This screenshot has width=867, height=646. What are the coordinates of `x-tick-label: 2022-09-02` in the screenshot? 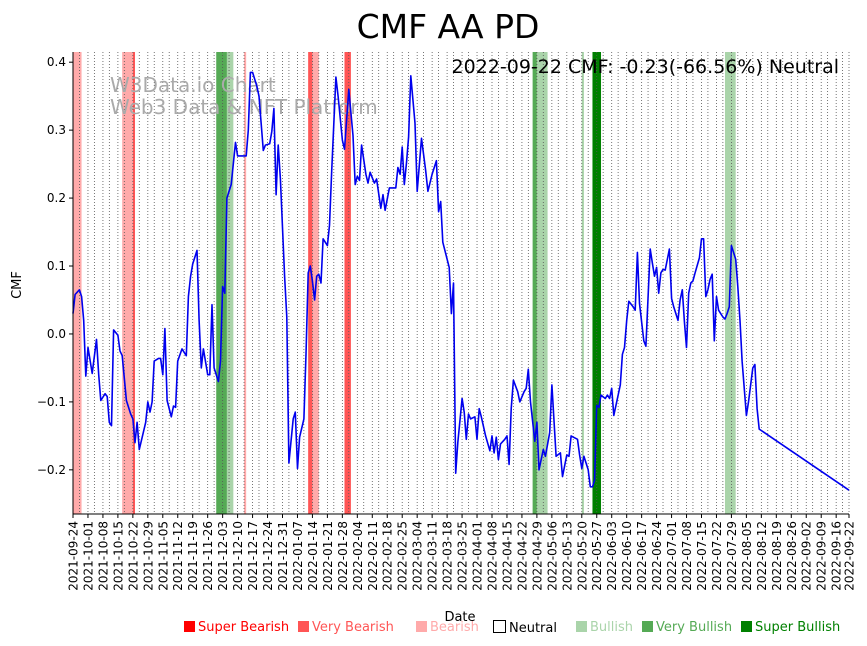 It's located at (807, 556).